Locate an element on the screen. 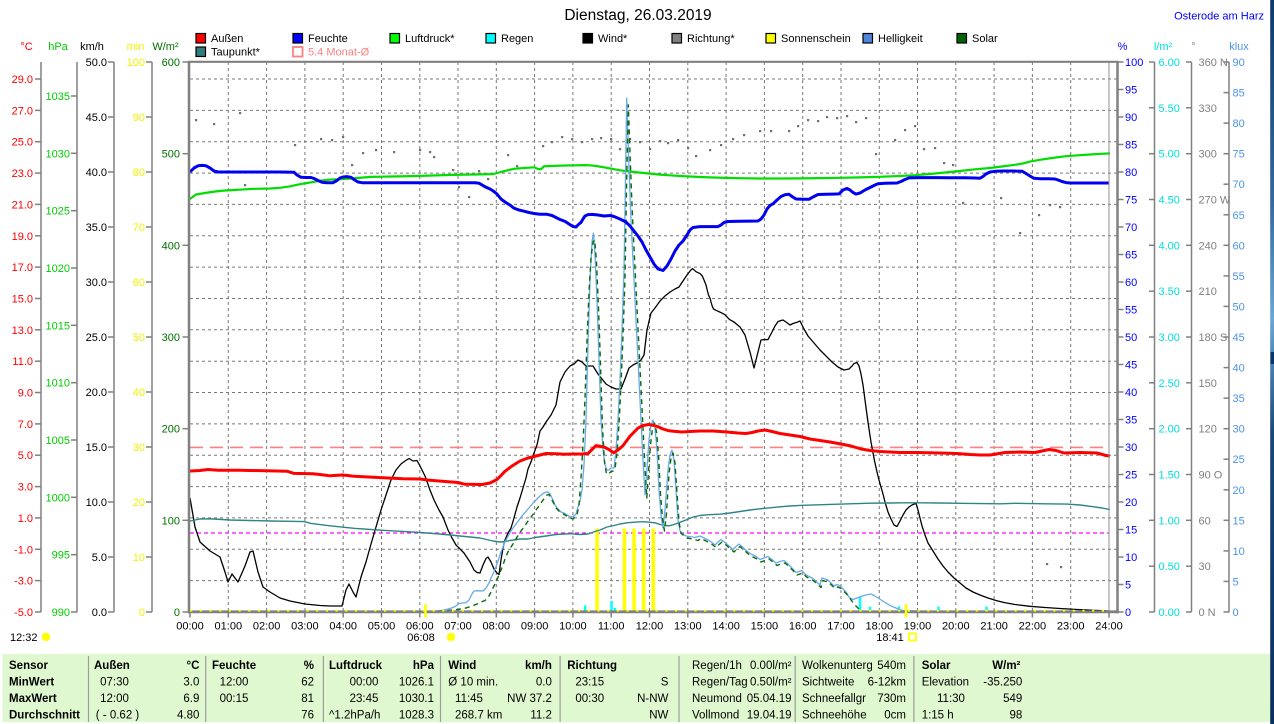 The image size is (1274, 724). svg-text: 06:08 is located at coordinates (421, 638).